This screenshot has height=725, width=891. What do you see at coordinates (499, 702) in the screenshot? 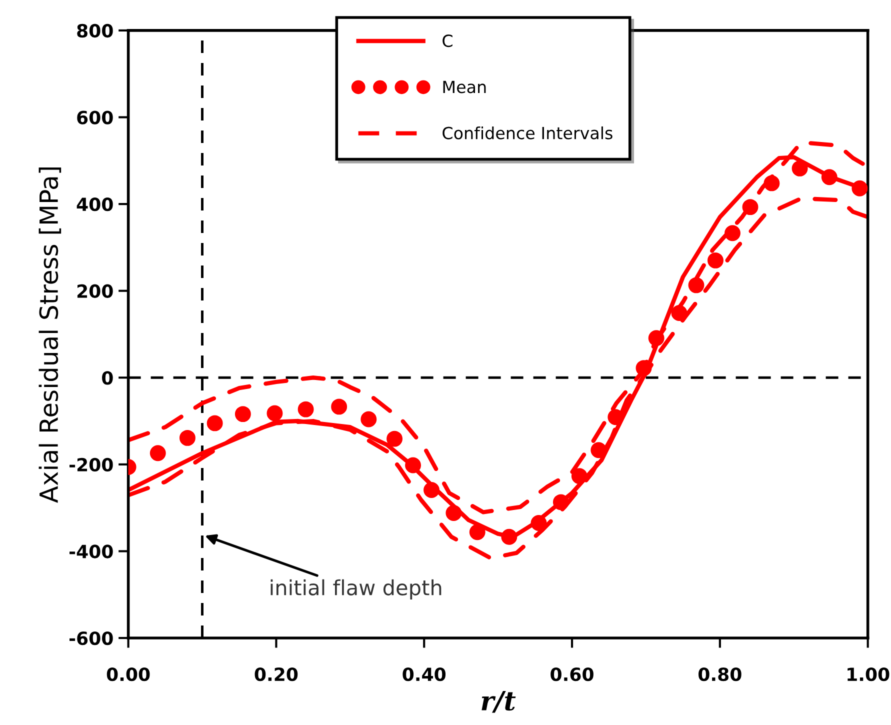
I see `x-axis-title: r/t` at bounding box center [499, 702].